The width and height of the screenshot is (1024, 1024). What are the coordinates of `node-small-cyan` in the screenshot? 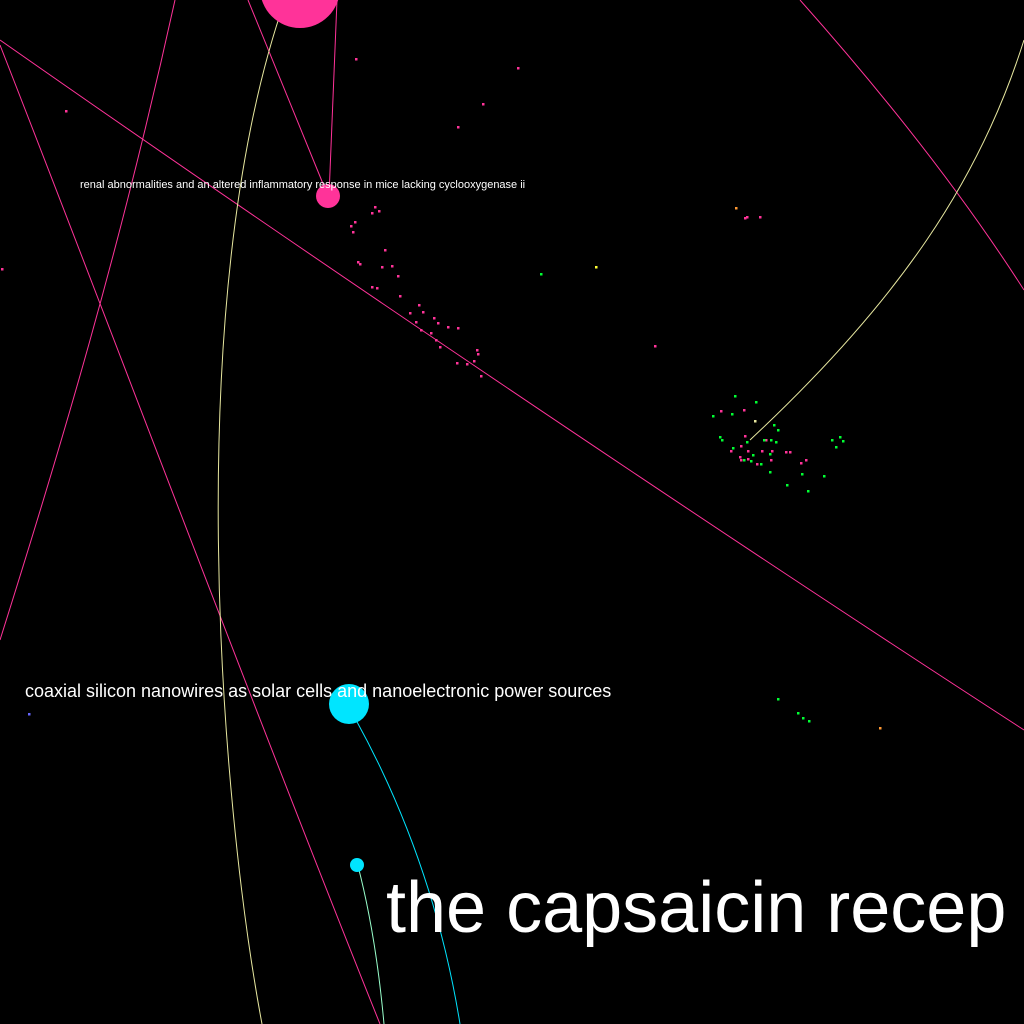 It's located at (357, 865).